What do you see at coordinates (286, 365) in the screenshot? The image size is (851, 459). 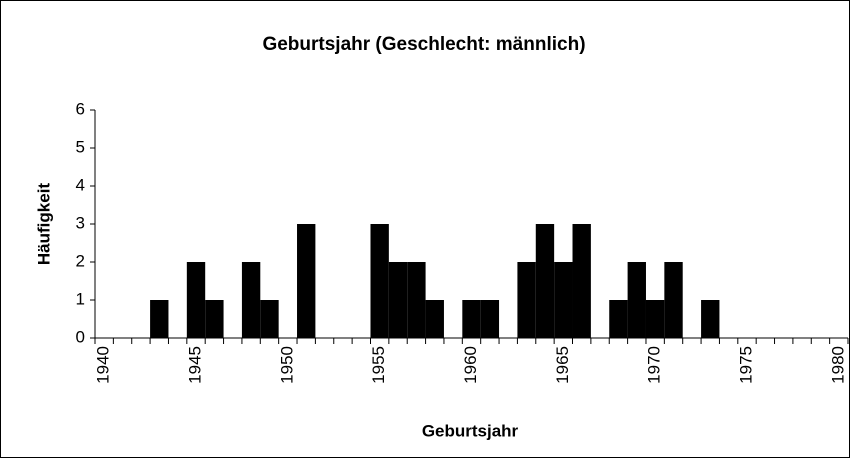 I see `x-tick-label: 1950` at bounding box center [286, 365].